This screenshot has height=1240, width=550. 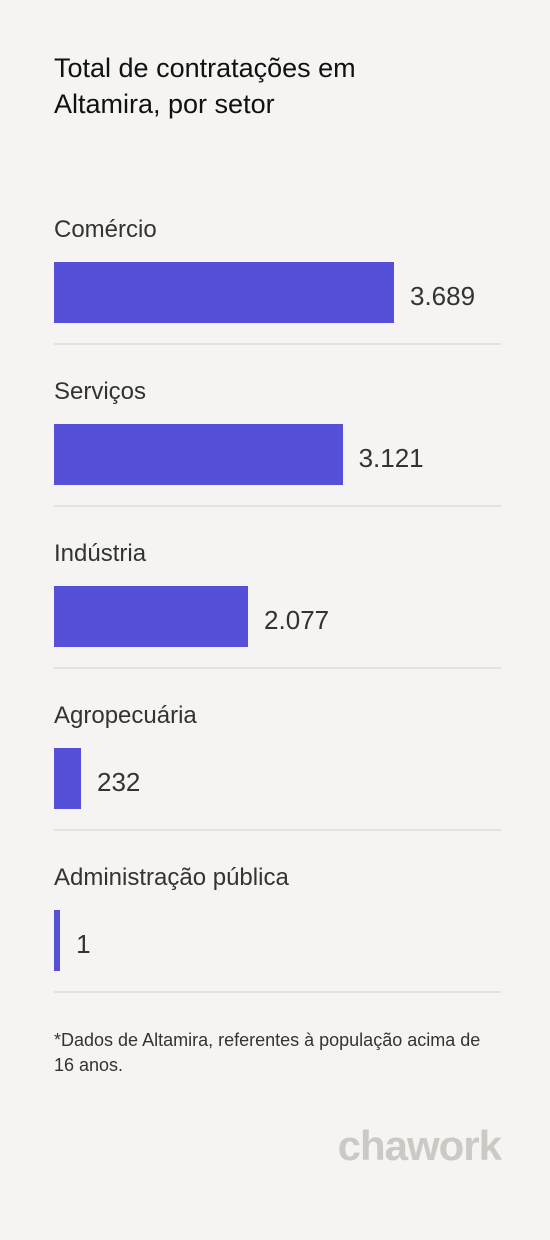 What do you see at coordinates (297, 620) in the screenshot?
I see `value-label: 2.077` at bounding box center [297, 620].